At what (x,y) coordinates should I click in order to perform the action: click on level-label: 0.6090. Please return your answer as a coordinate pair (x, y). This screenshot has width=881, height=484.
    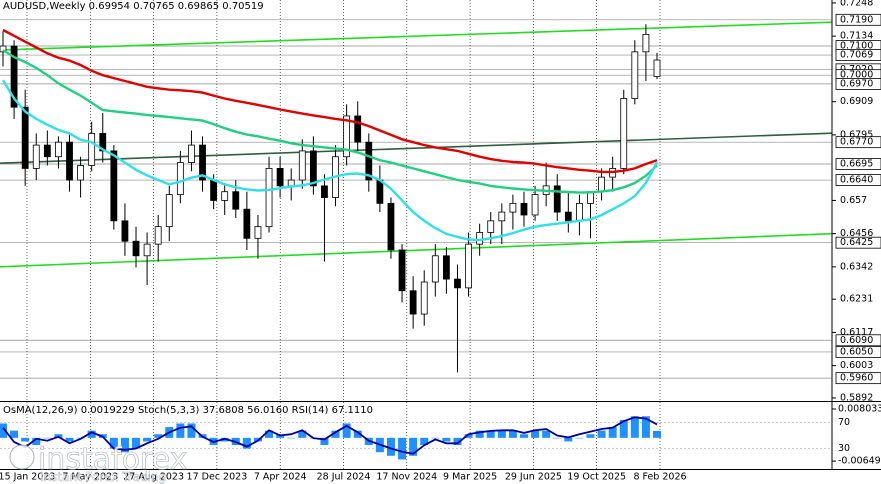
    Looking at the image, I should click on (856, 340).